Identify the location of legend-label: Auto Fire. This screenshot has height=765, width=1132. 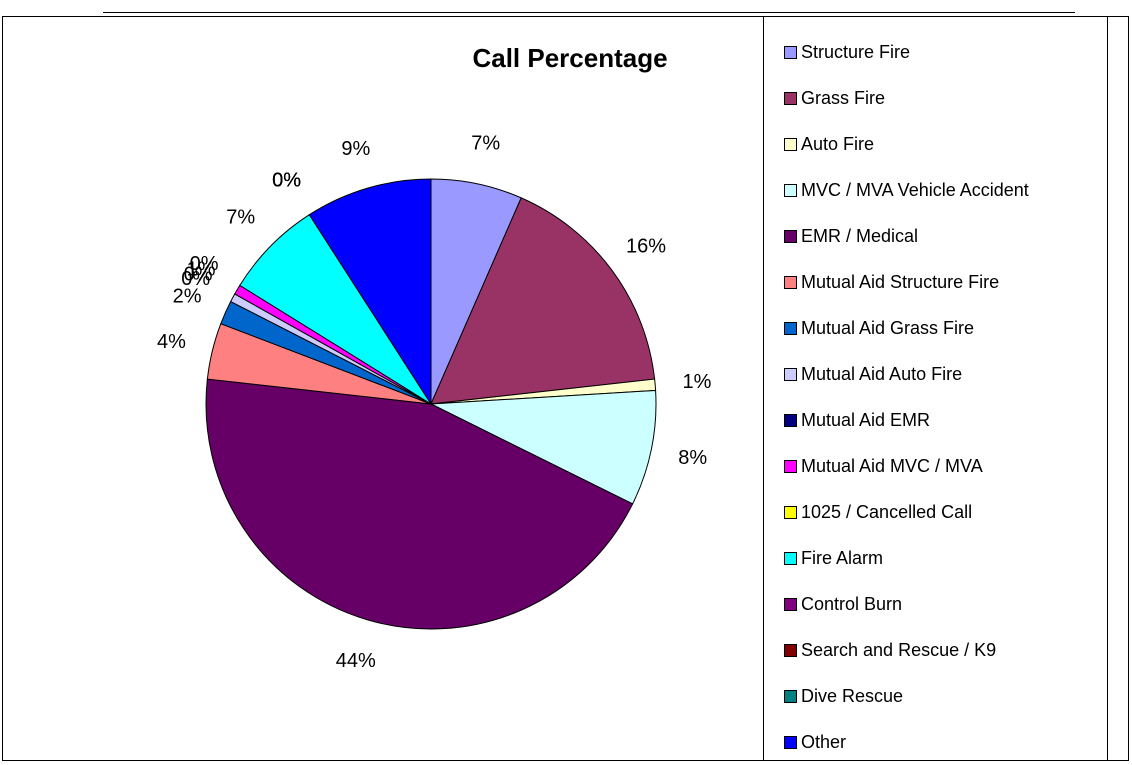
(837, 144).